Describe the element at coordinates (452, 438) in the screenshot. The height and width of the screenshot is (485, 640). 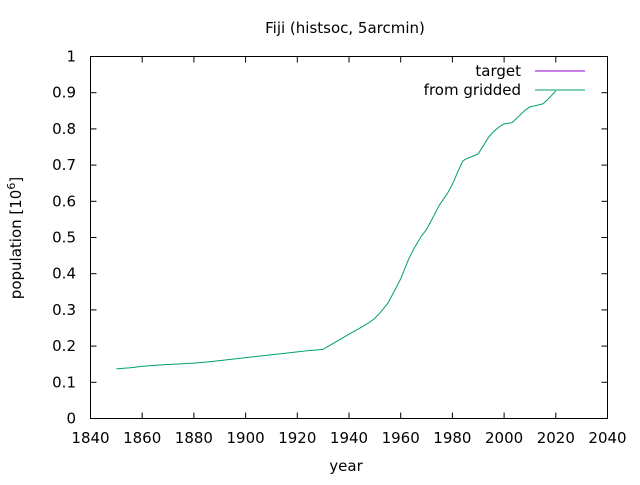
I see `x-tick-label: 1980` at that location.